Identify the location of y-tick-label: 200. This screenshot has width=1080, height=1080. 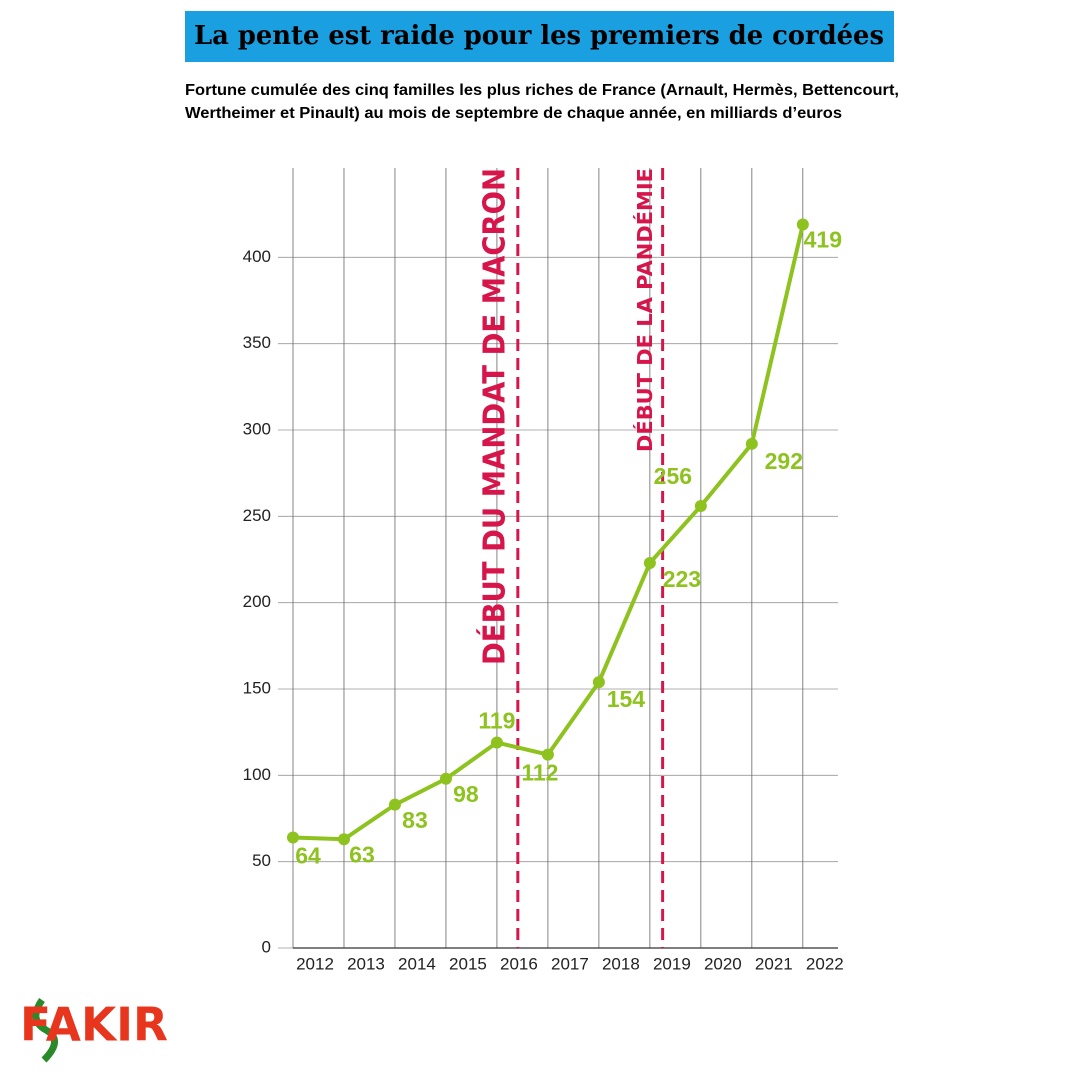
(257, 601).